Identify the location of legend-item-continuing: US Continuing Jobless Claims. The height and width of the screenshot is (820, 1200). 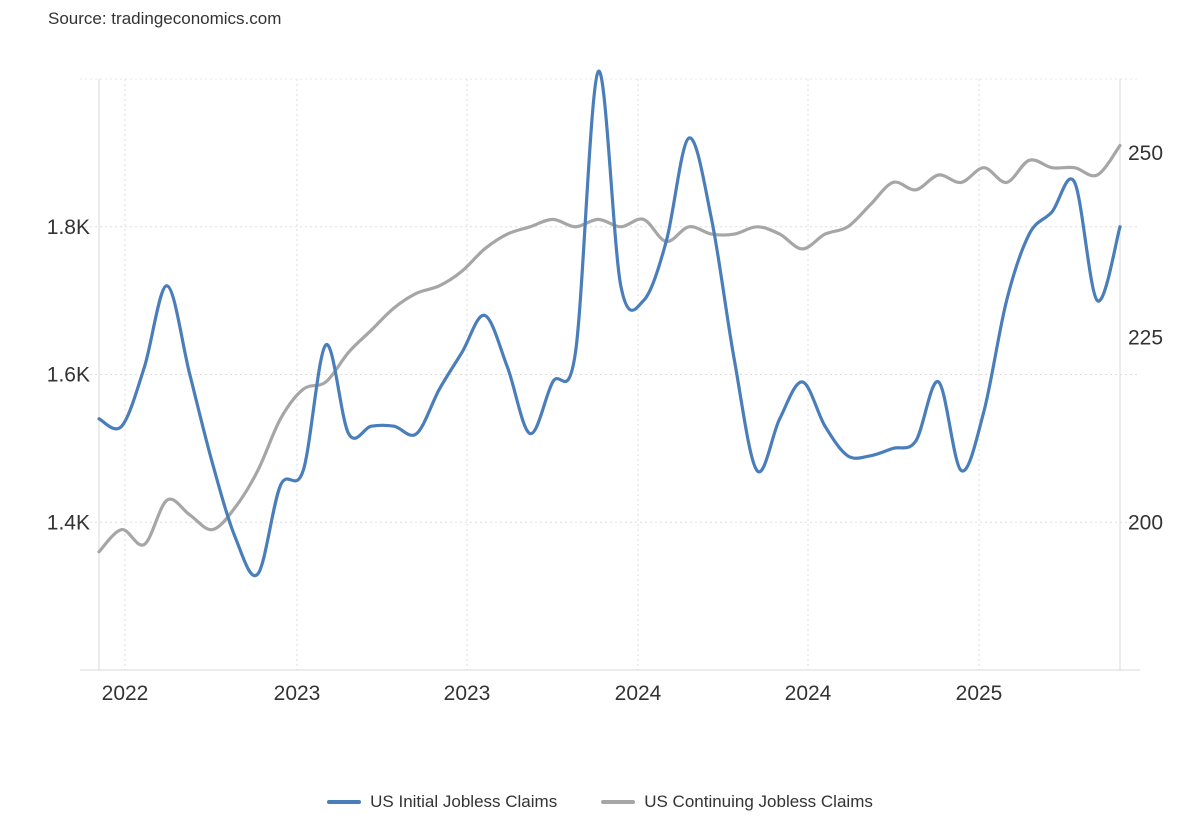
(737, 802).